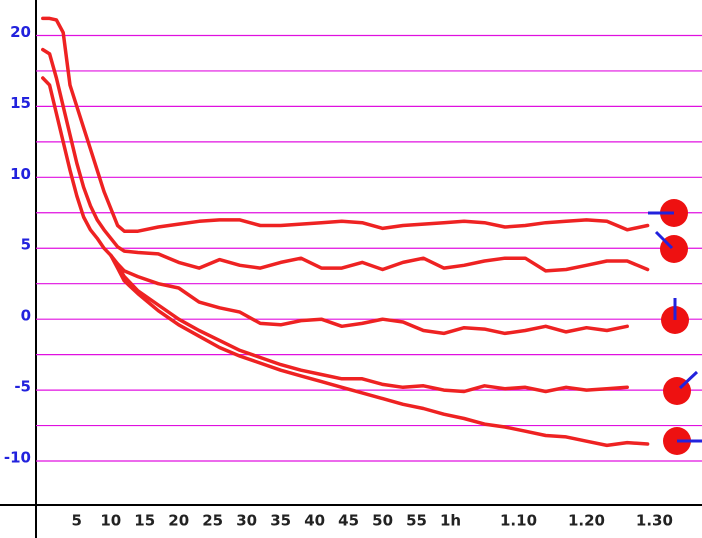  I want to click on x-tick-label: 1.10, so click(518, 521).